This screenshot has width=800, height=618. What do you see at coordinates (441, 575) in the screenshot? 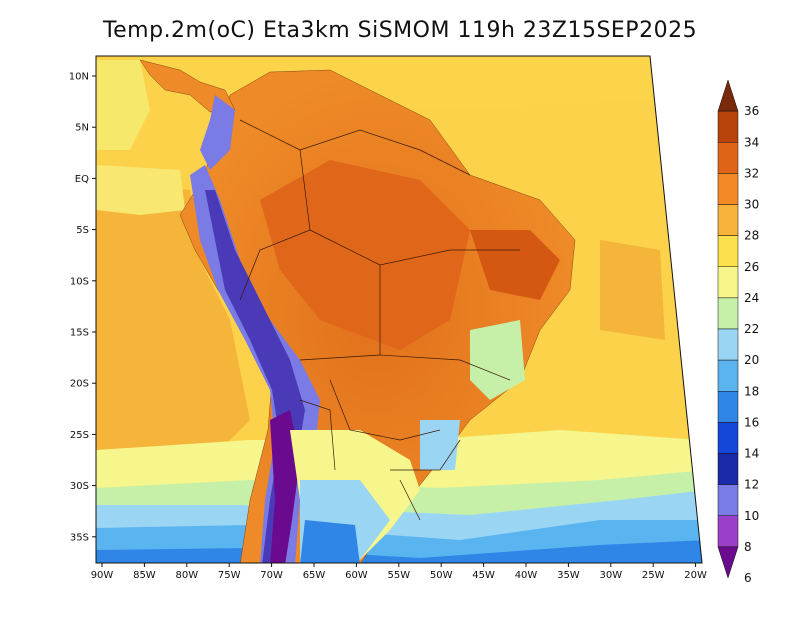
I see `lon-label: 50W` at bounding box center [441, 575].